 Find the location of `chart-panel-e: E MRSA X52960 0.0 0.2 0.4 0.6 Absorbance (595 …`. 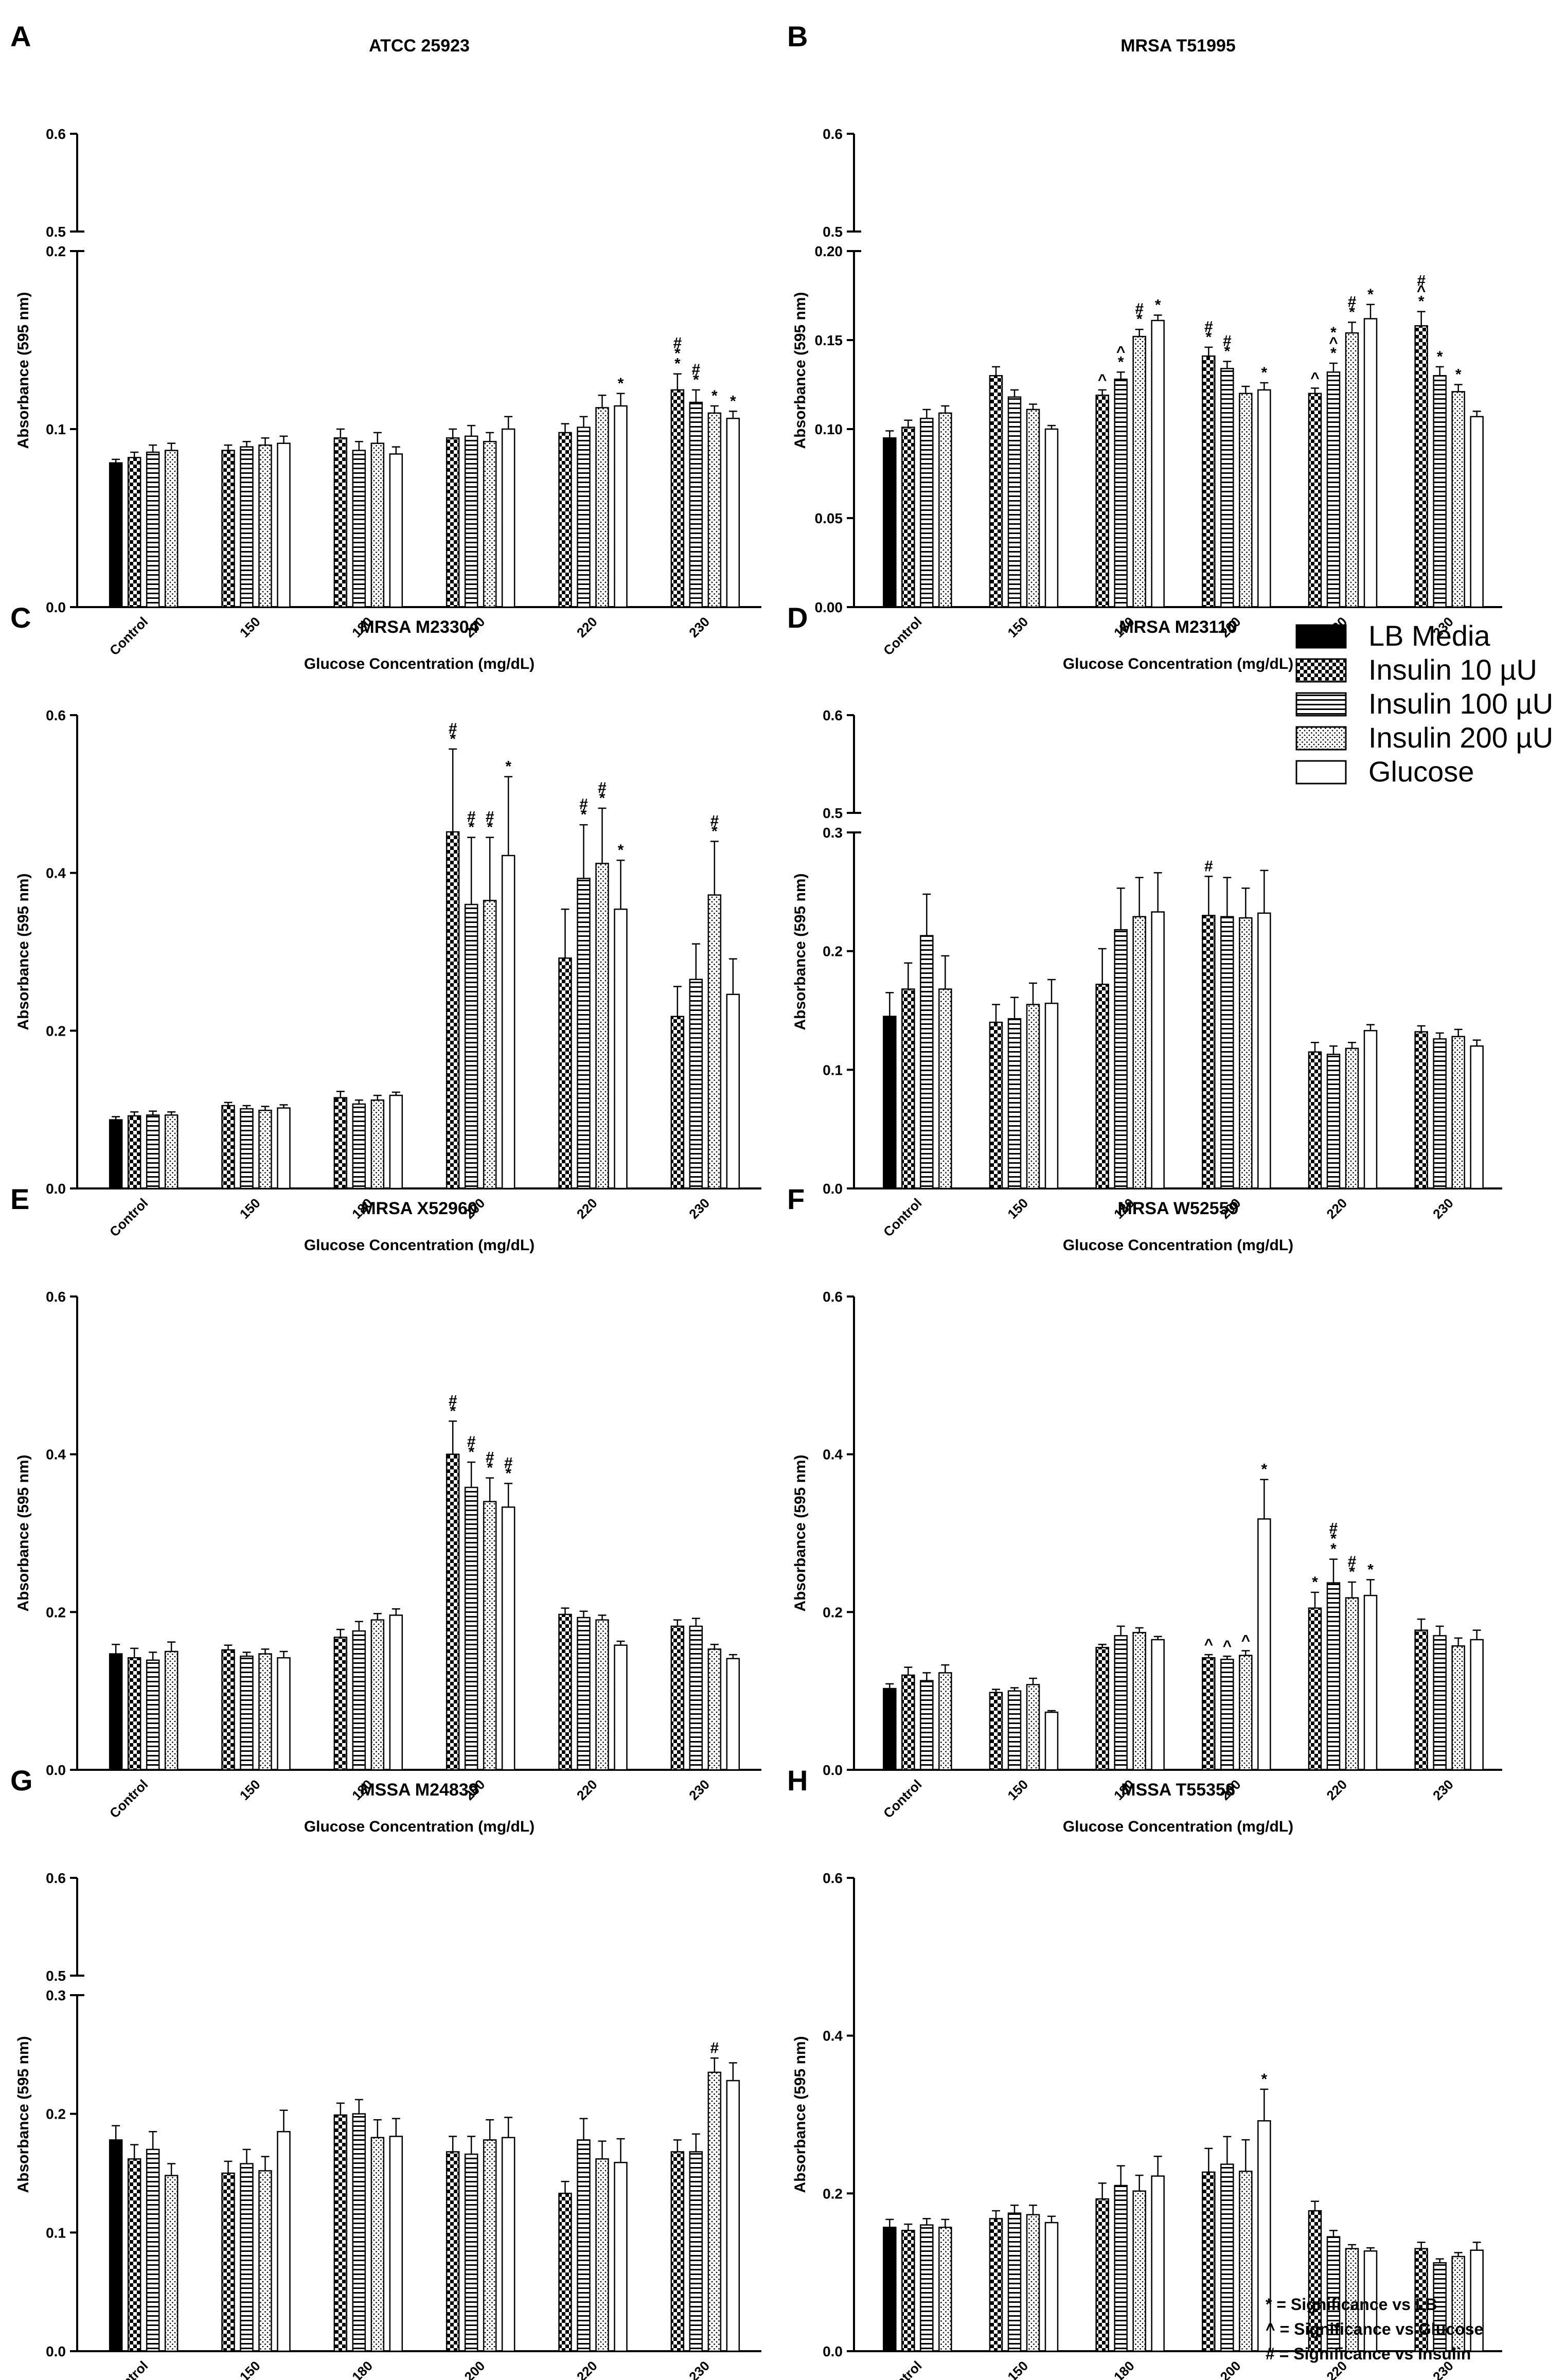

chart-panel-e: E MRSA X52960 0.0 0.2 0.4 0.6 Absorbance (595 … is located at coordinates (385, 1509).